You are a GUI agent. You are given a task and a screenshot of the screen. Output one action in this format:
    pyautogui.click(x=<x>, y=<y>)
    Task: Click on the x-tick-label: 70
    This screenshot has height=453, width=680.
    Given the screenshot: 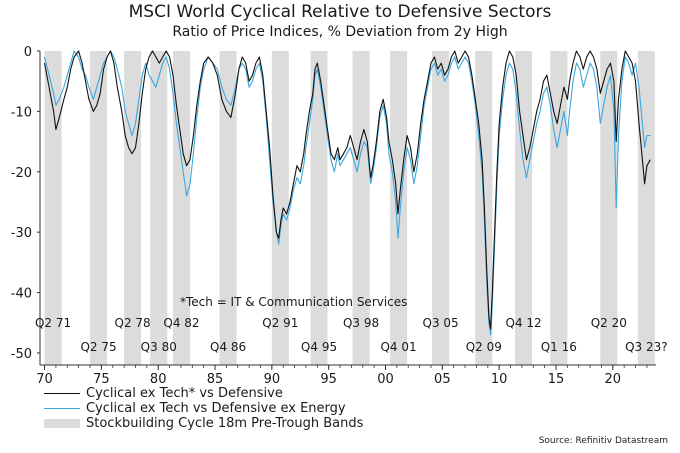 What is the action you would take?
    pyautogui.click(x=44, y=379)
    